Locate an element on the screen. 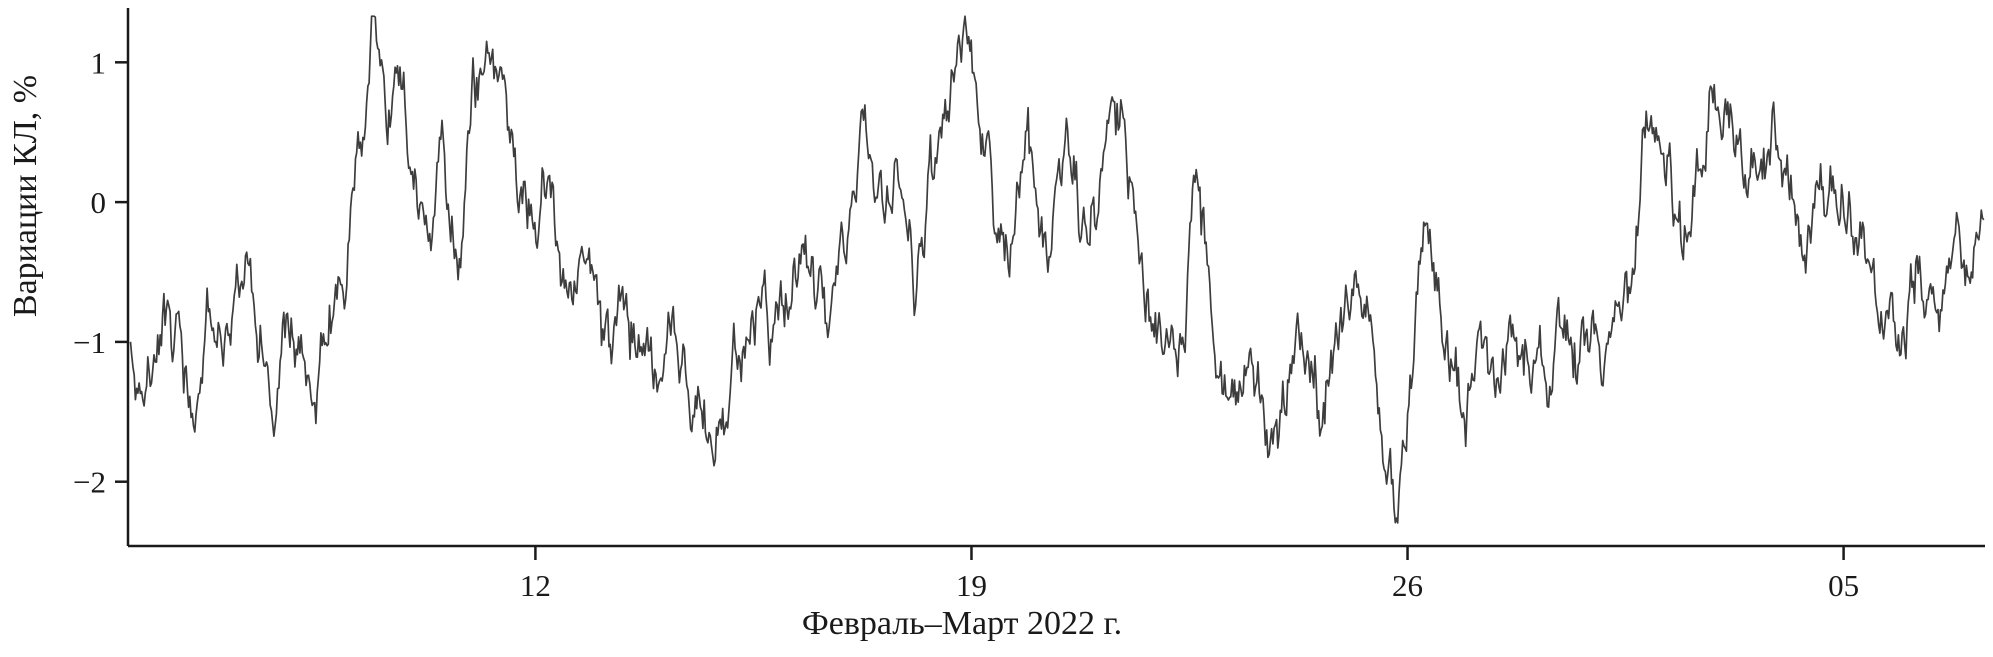  y-tick-label: 0 is located at coordinates (99, 202).